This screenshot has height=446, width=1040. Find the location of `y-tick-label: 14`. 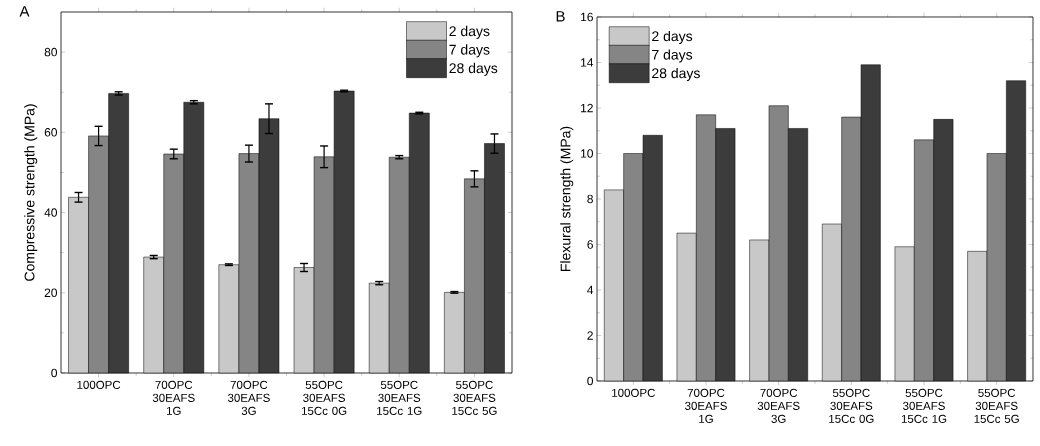

y-tick-label: 14 is located at coordinates (587, 62).